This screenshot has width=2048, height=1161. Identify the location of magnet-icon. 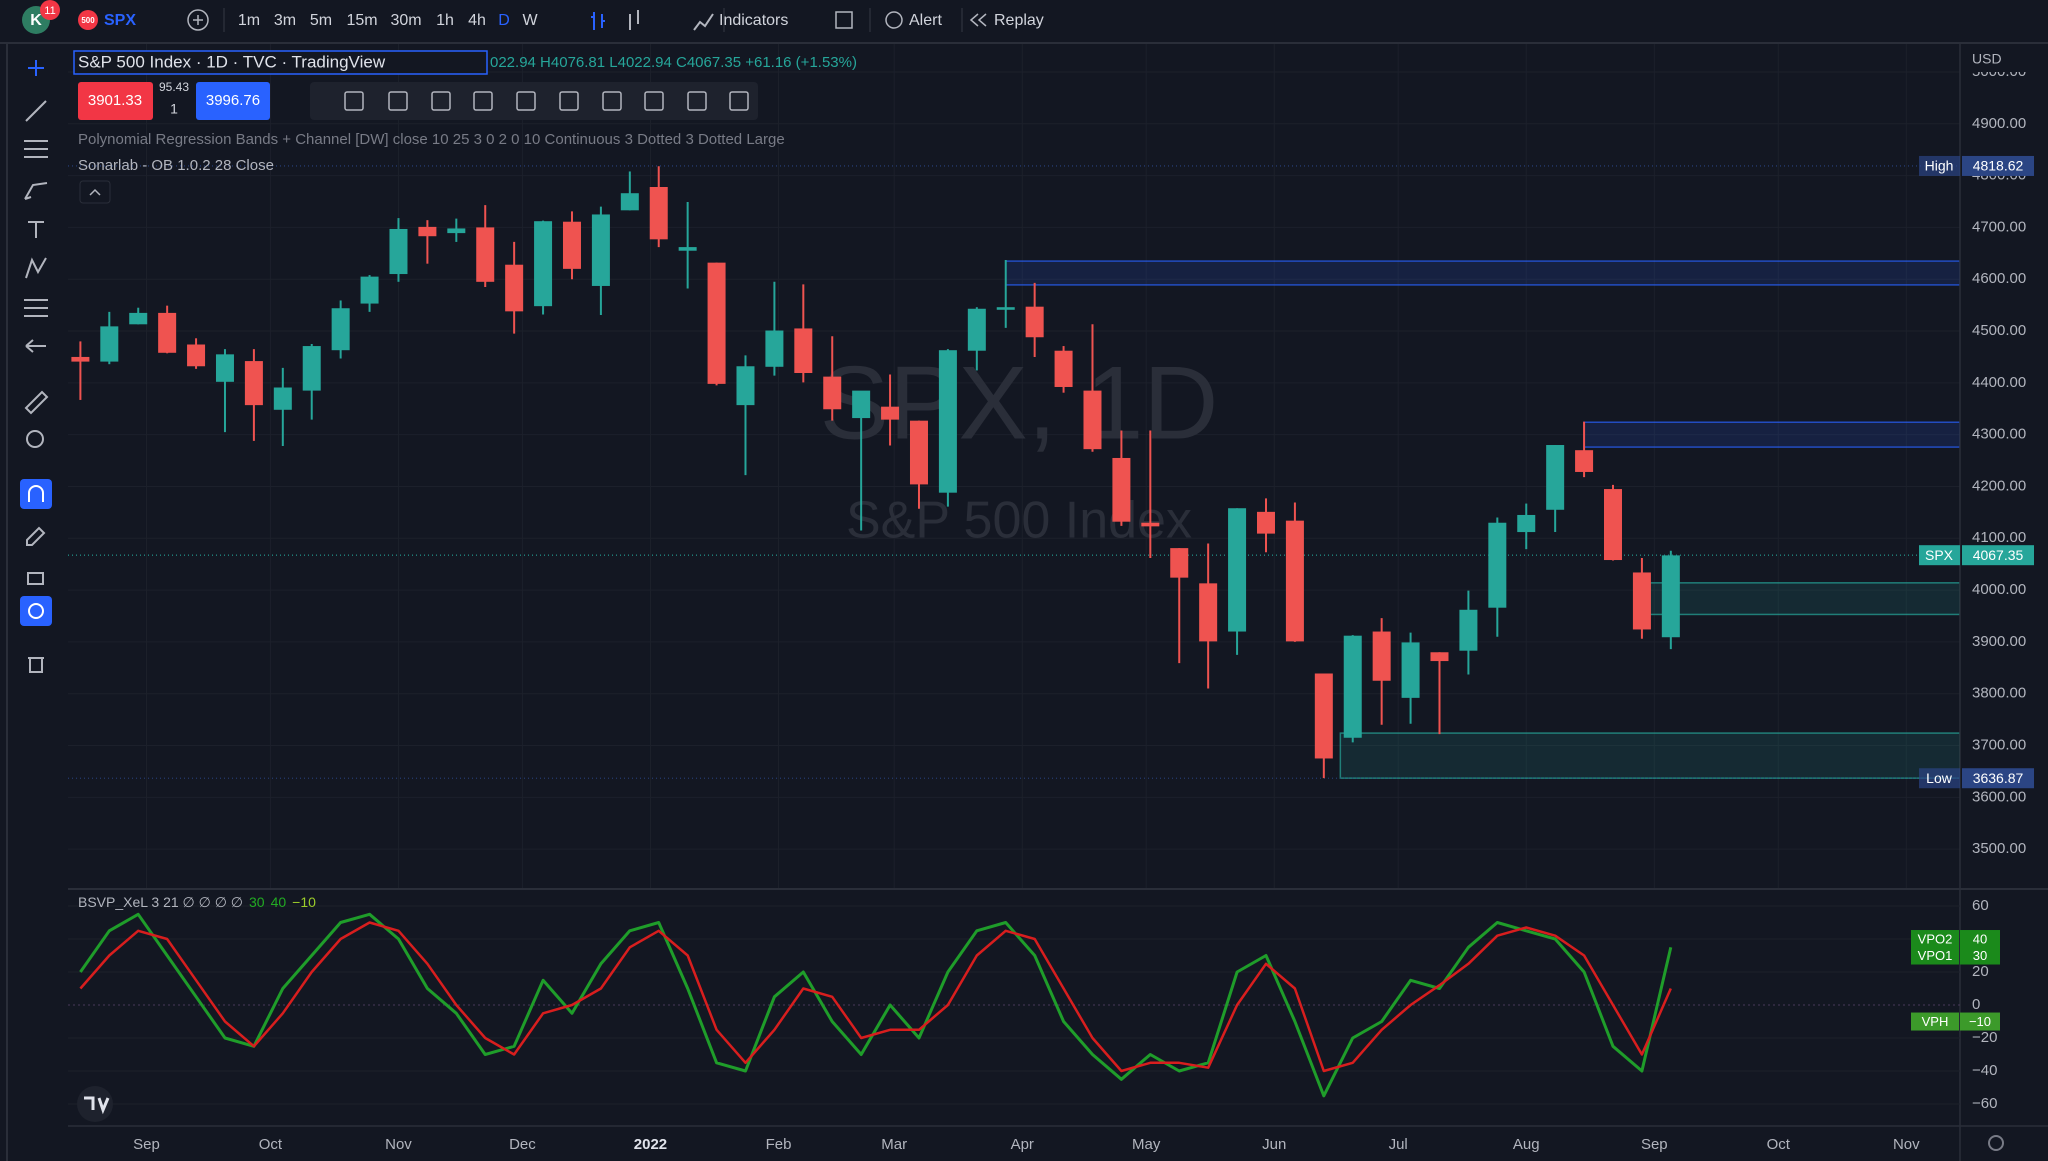
(36, 493).